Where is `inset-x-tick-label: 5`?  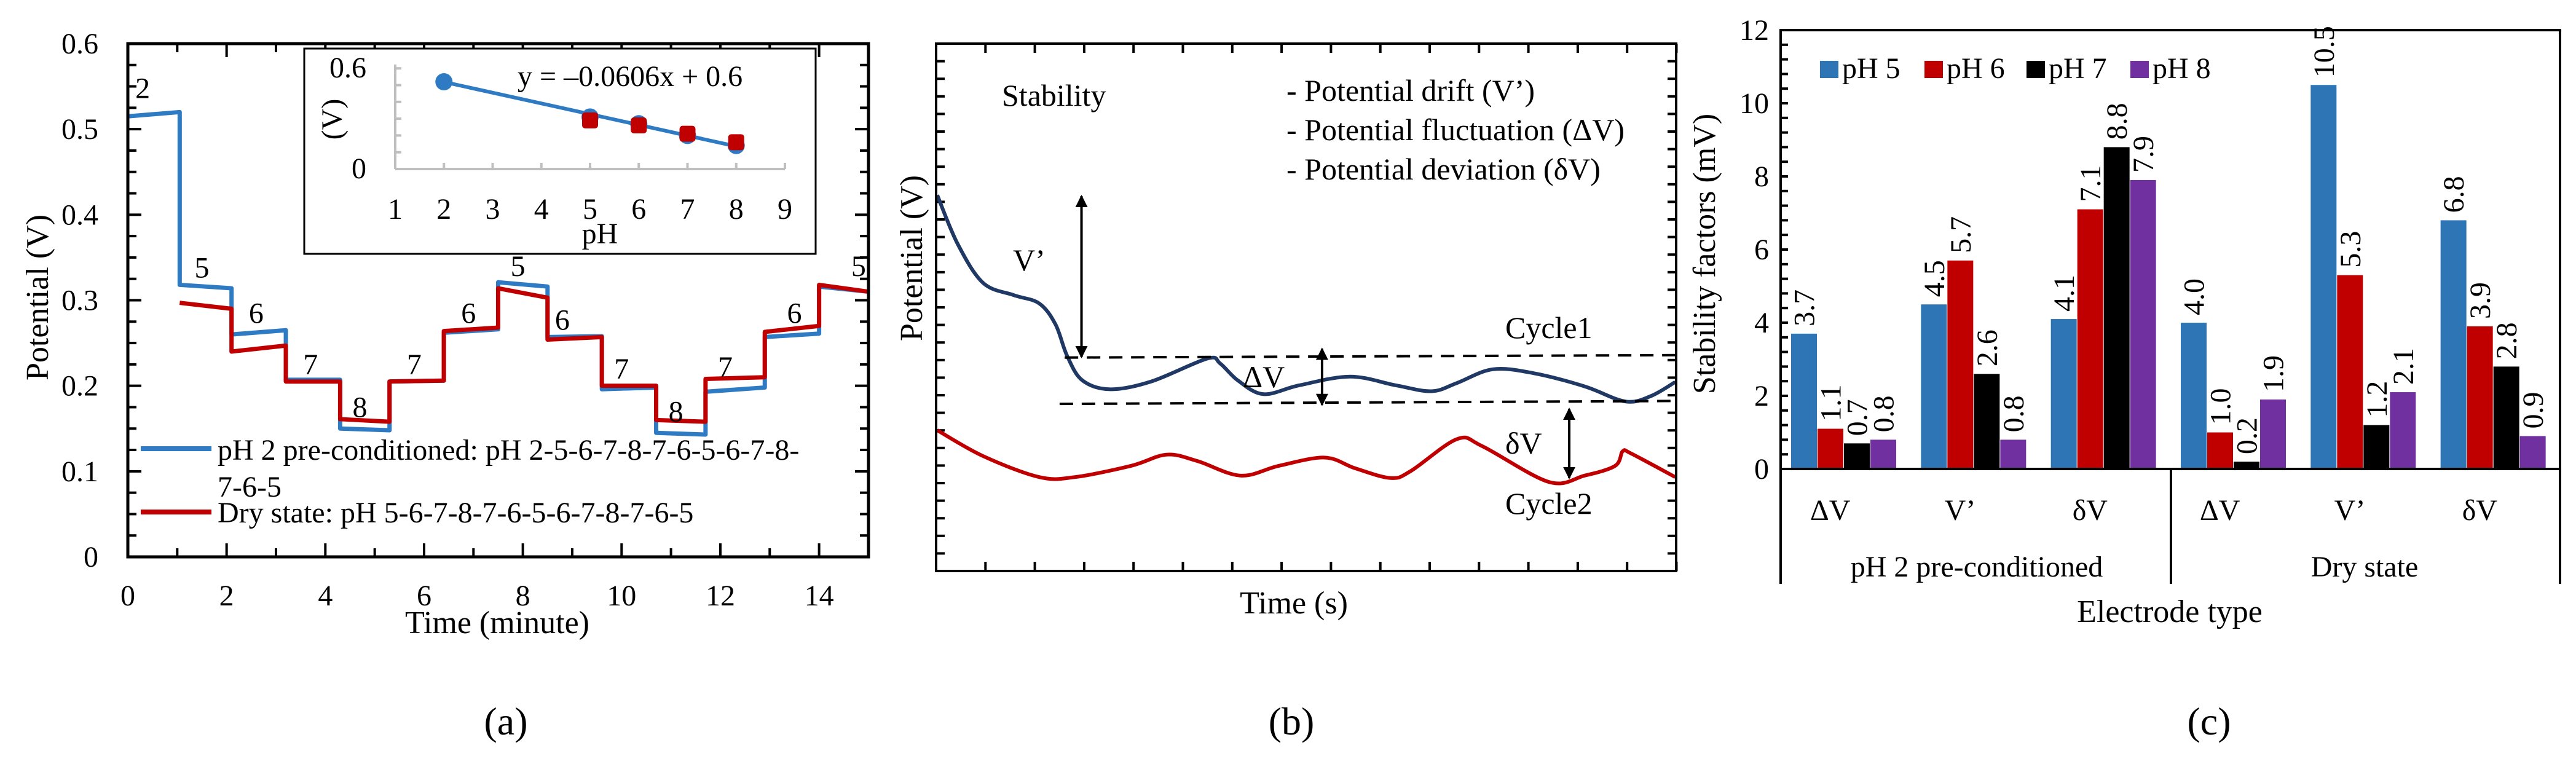
inset-x-tick-label: 5 is located at coordinates (590, 209).